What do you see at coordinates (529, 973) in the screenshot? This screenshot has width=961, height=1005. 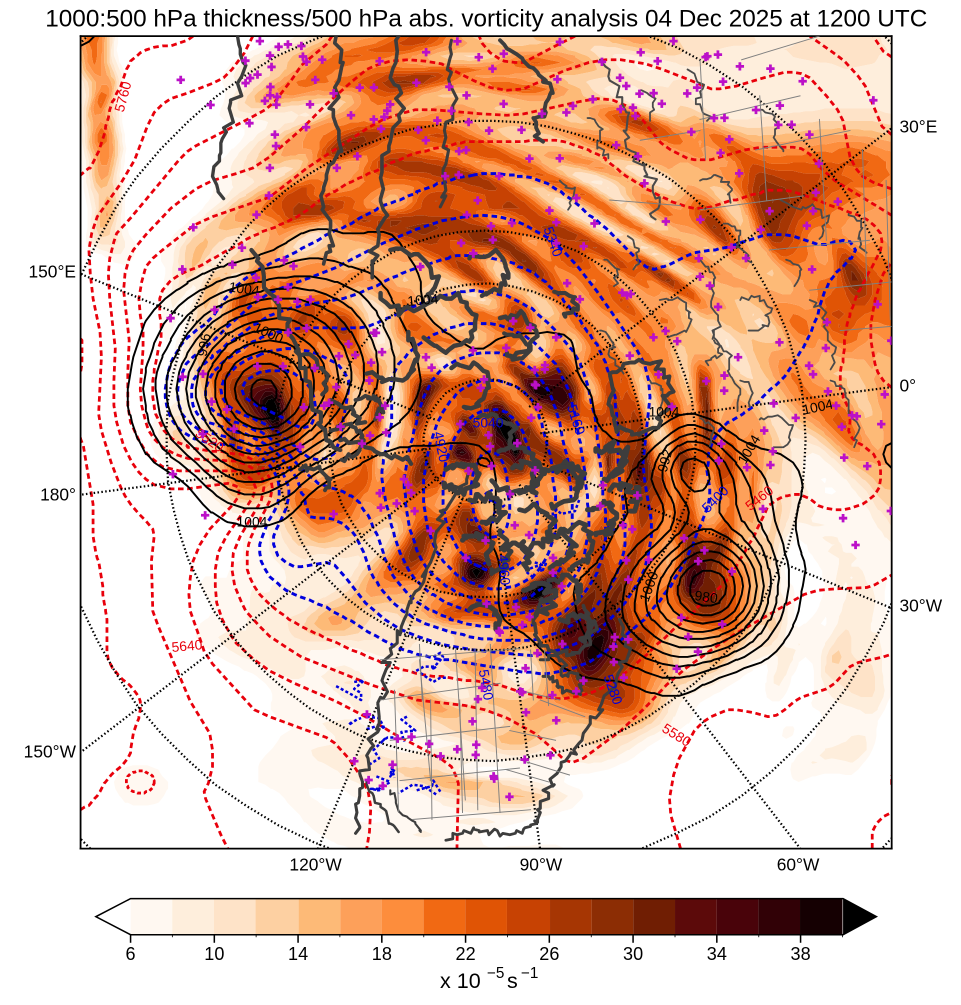 I see `svg-text: −1` at bounding box center [529, 973].